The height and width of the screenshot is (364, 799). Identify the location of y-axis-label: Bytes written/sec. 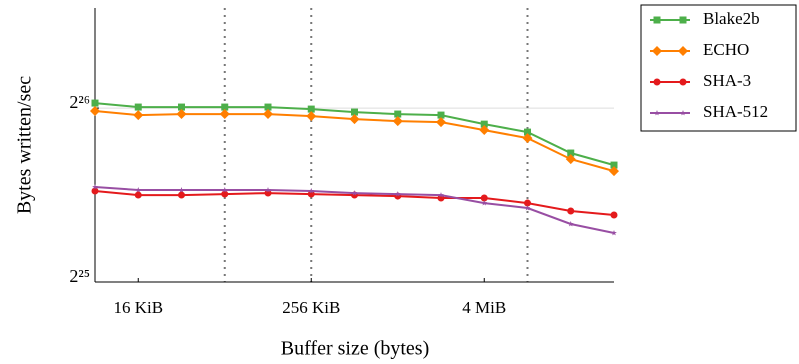
(25, 145).